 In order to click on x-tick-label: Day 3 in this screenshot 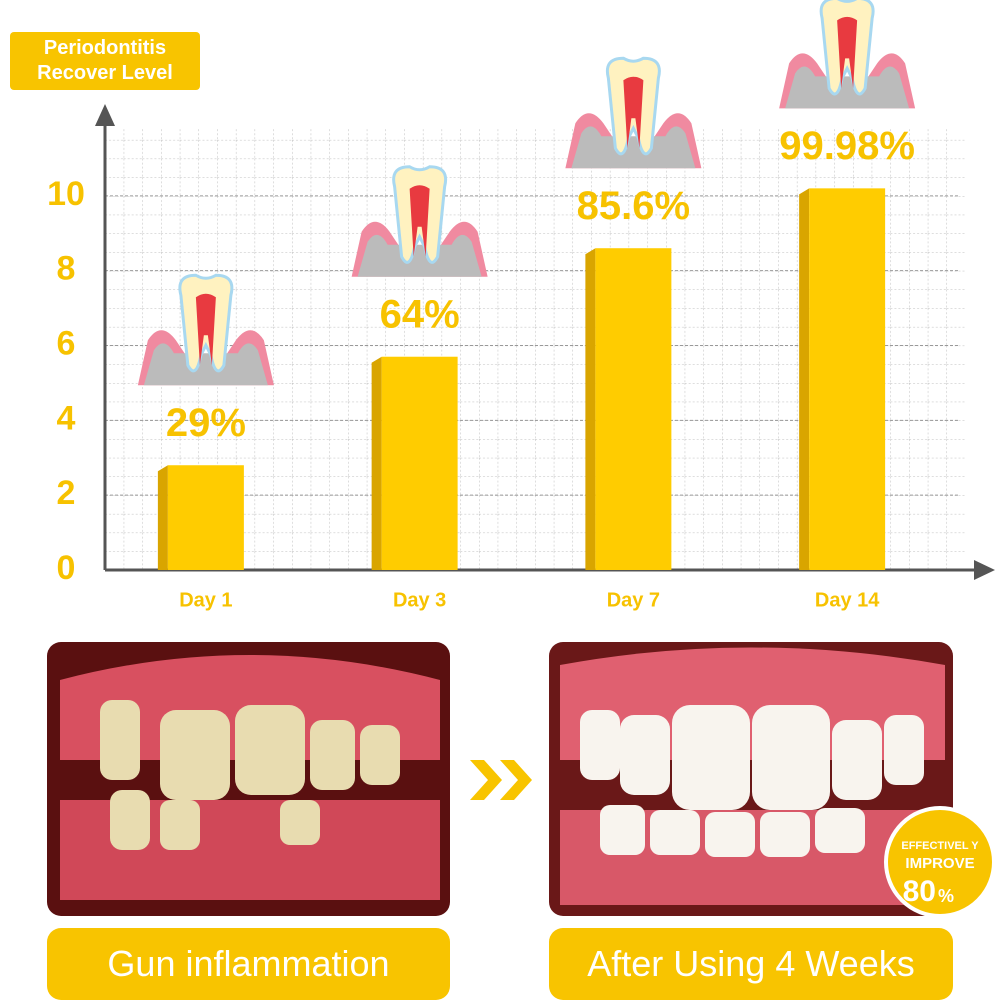, I will do `click(419, 600)`.